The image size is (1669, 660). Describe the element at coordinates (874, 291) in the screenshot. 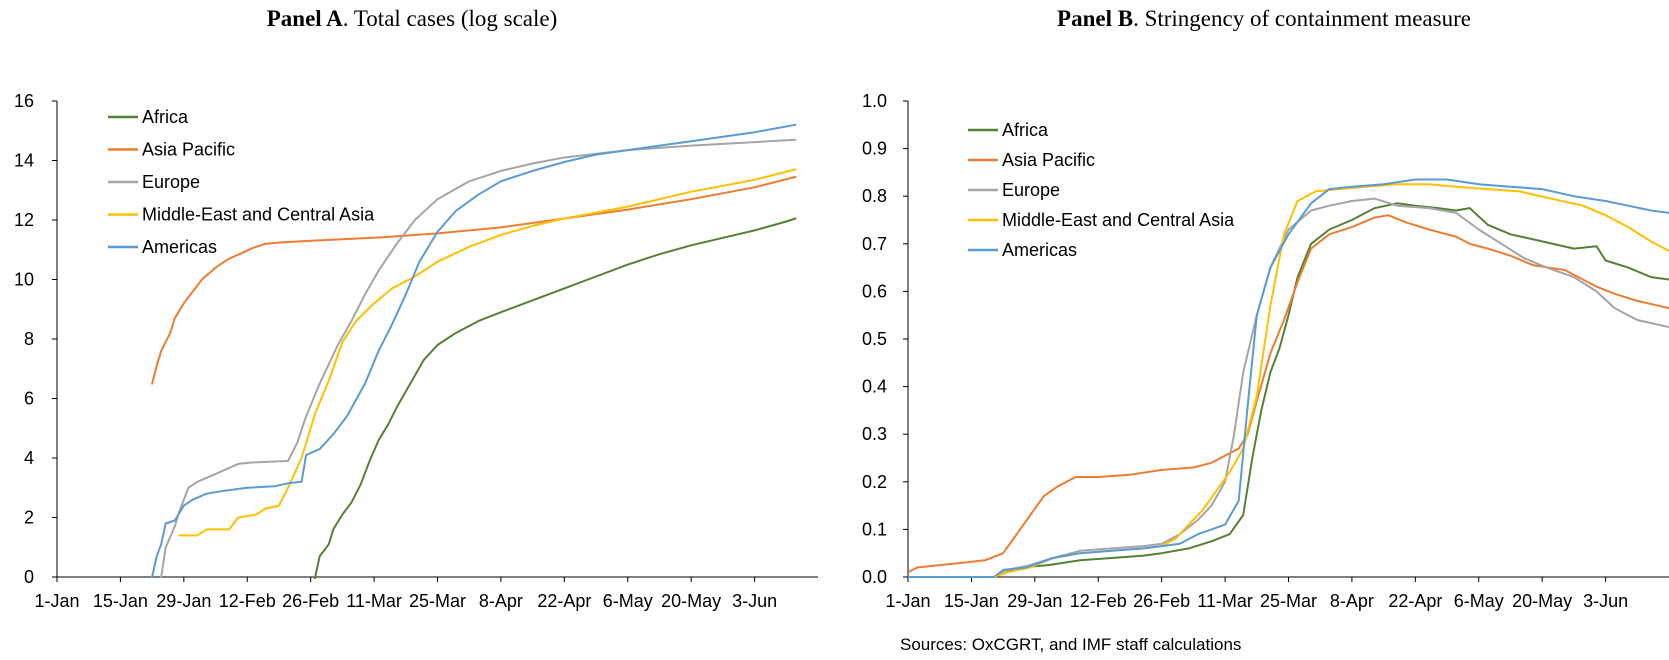

I see `panel-b-y-tick-label: 0.6` at that location.